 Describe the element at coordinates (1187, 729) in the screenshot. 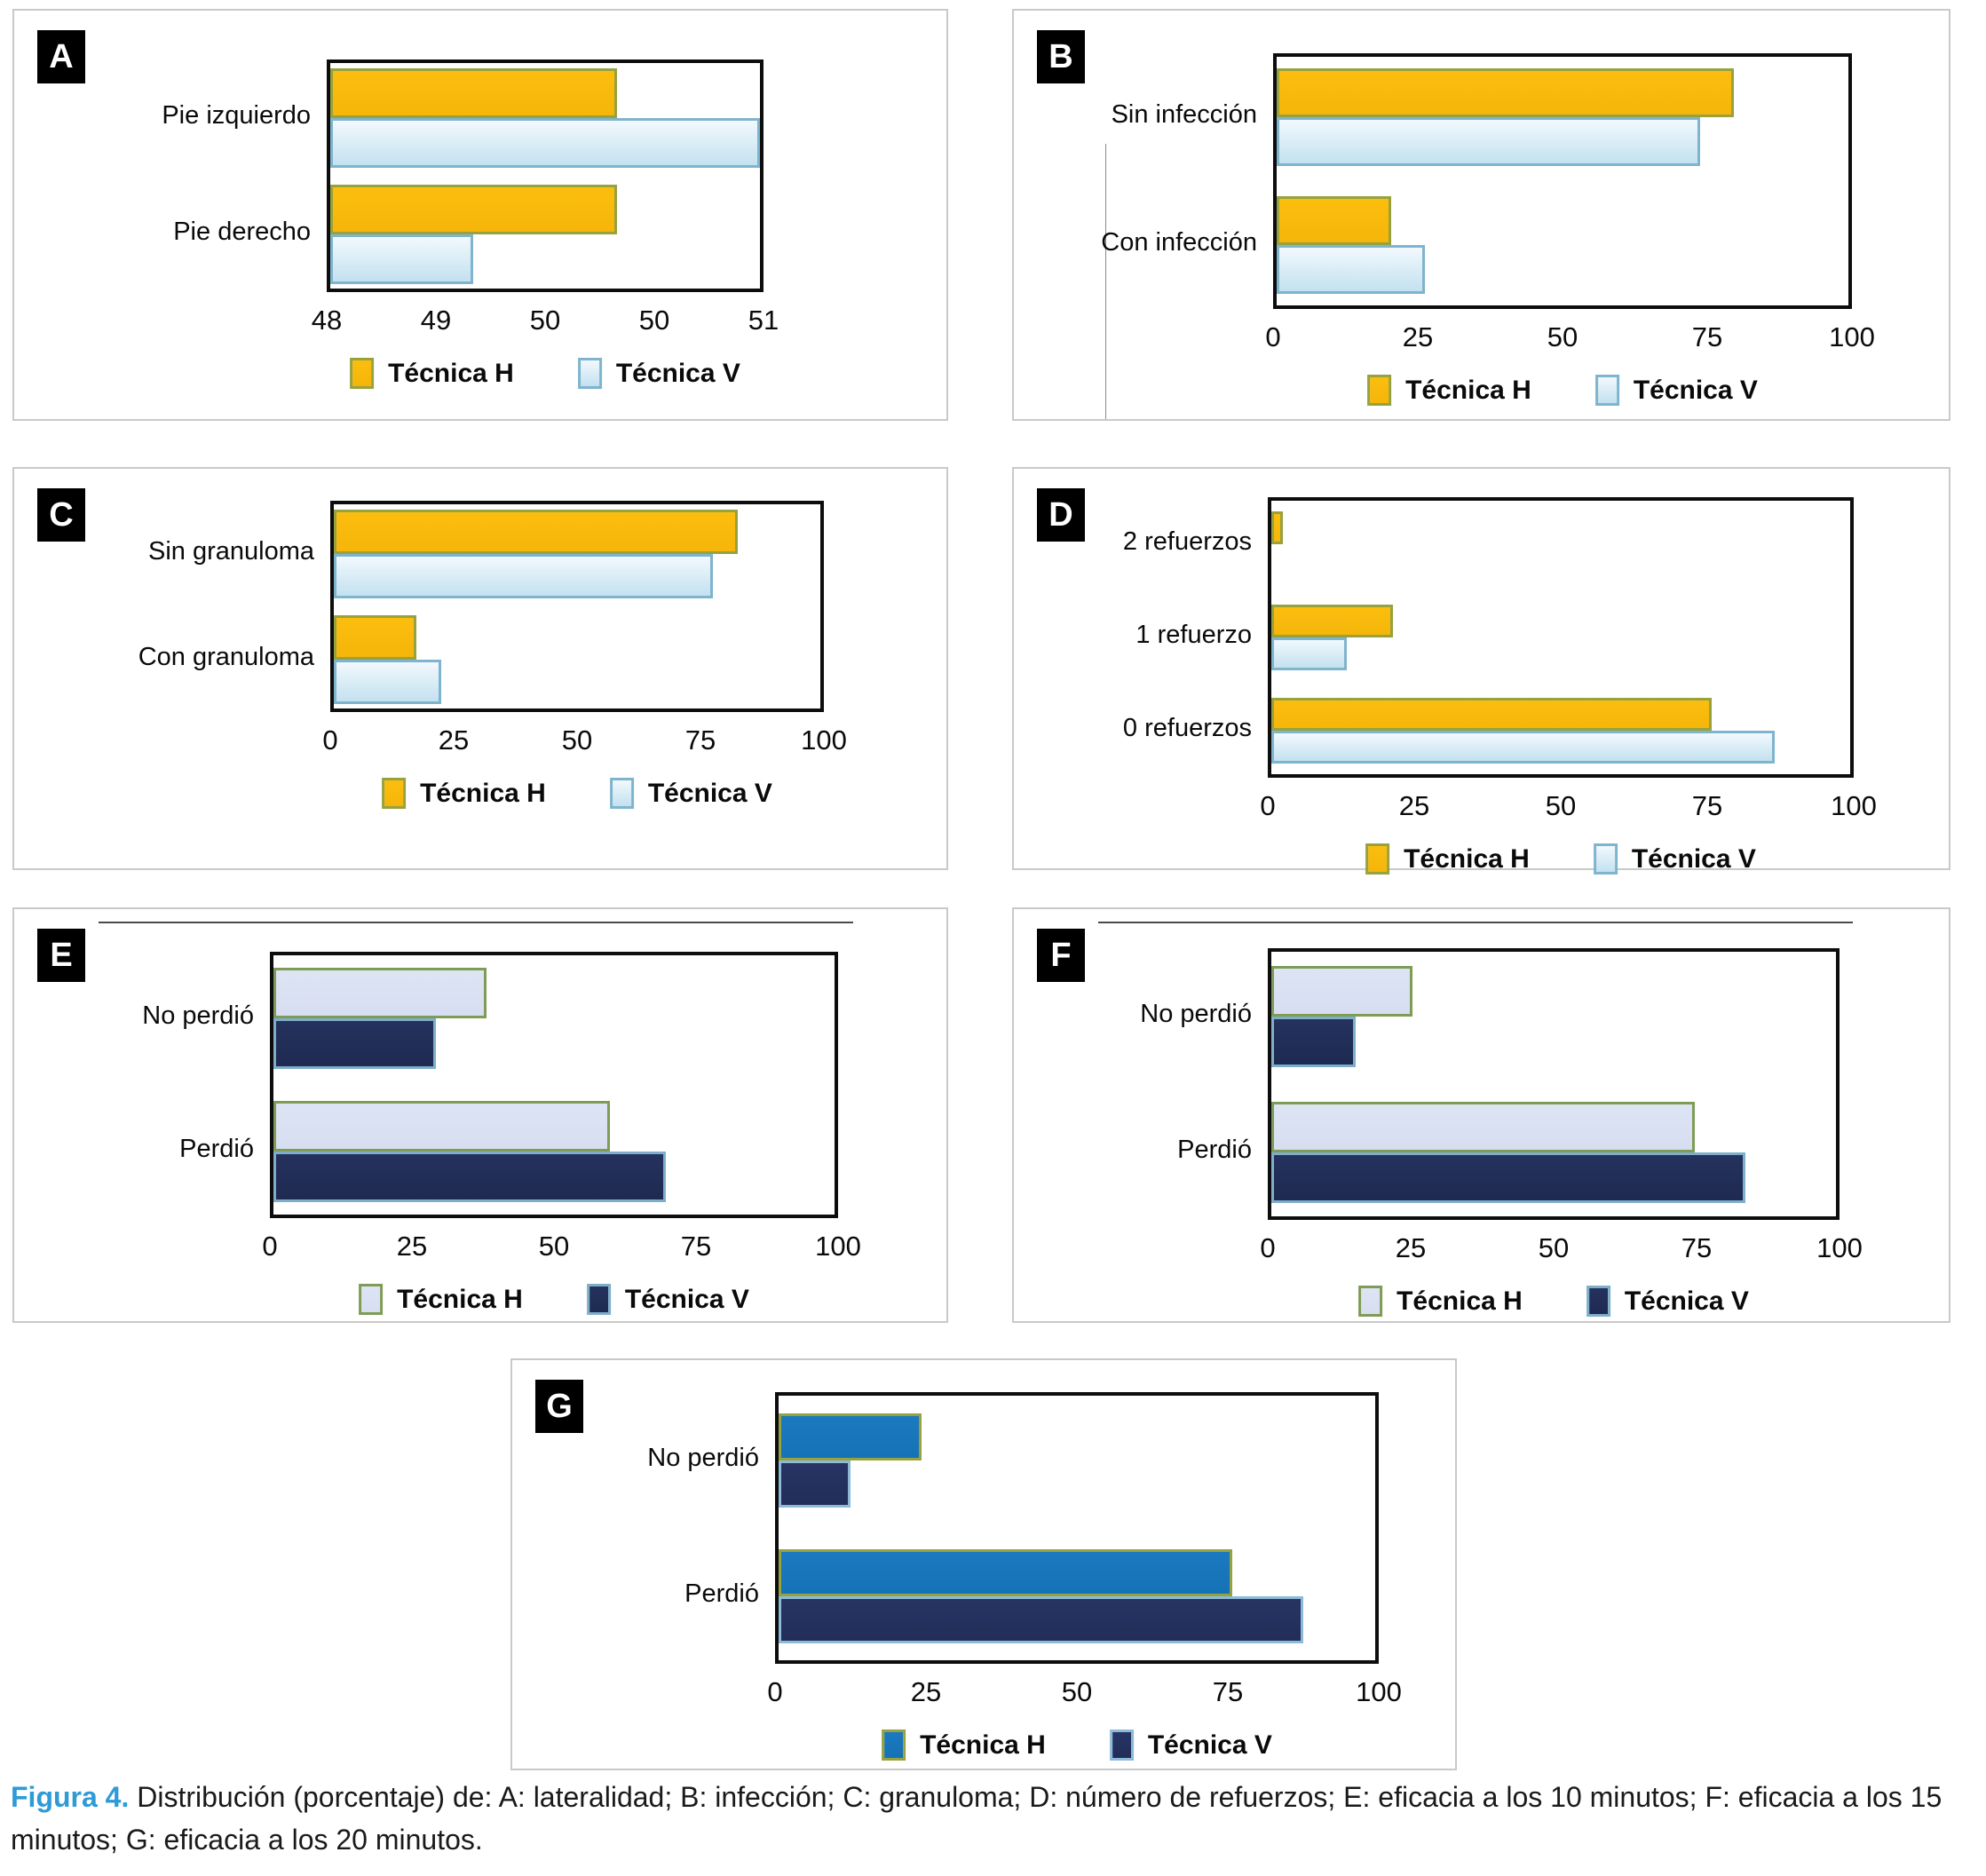

I see `category-label-d-2: 0 refuerzos` at that location.